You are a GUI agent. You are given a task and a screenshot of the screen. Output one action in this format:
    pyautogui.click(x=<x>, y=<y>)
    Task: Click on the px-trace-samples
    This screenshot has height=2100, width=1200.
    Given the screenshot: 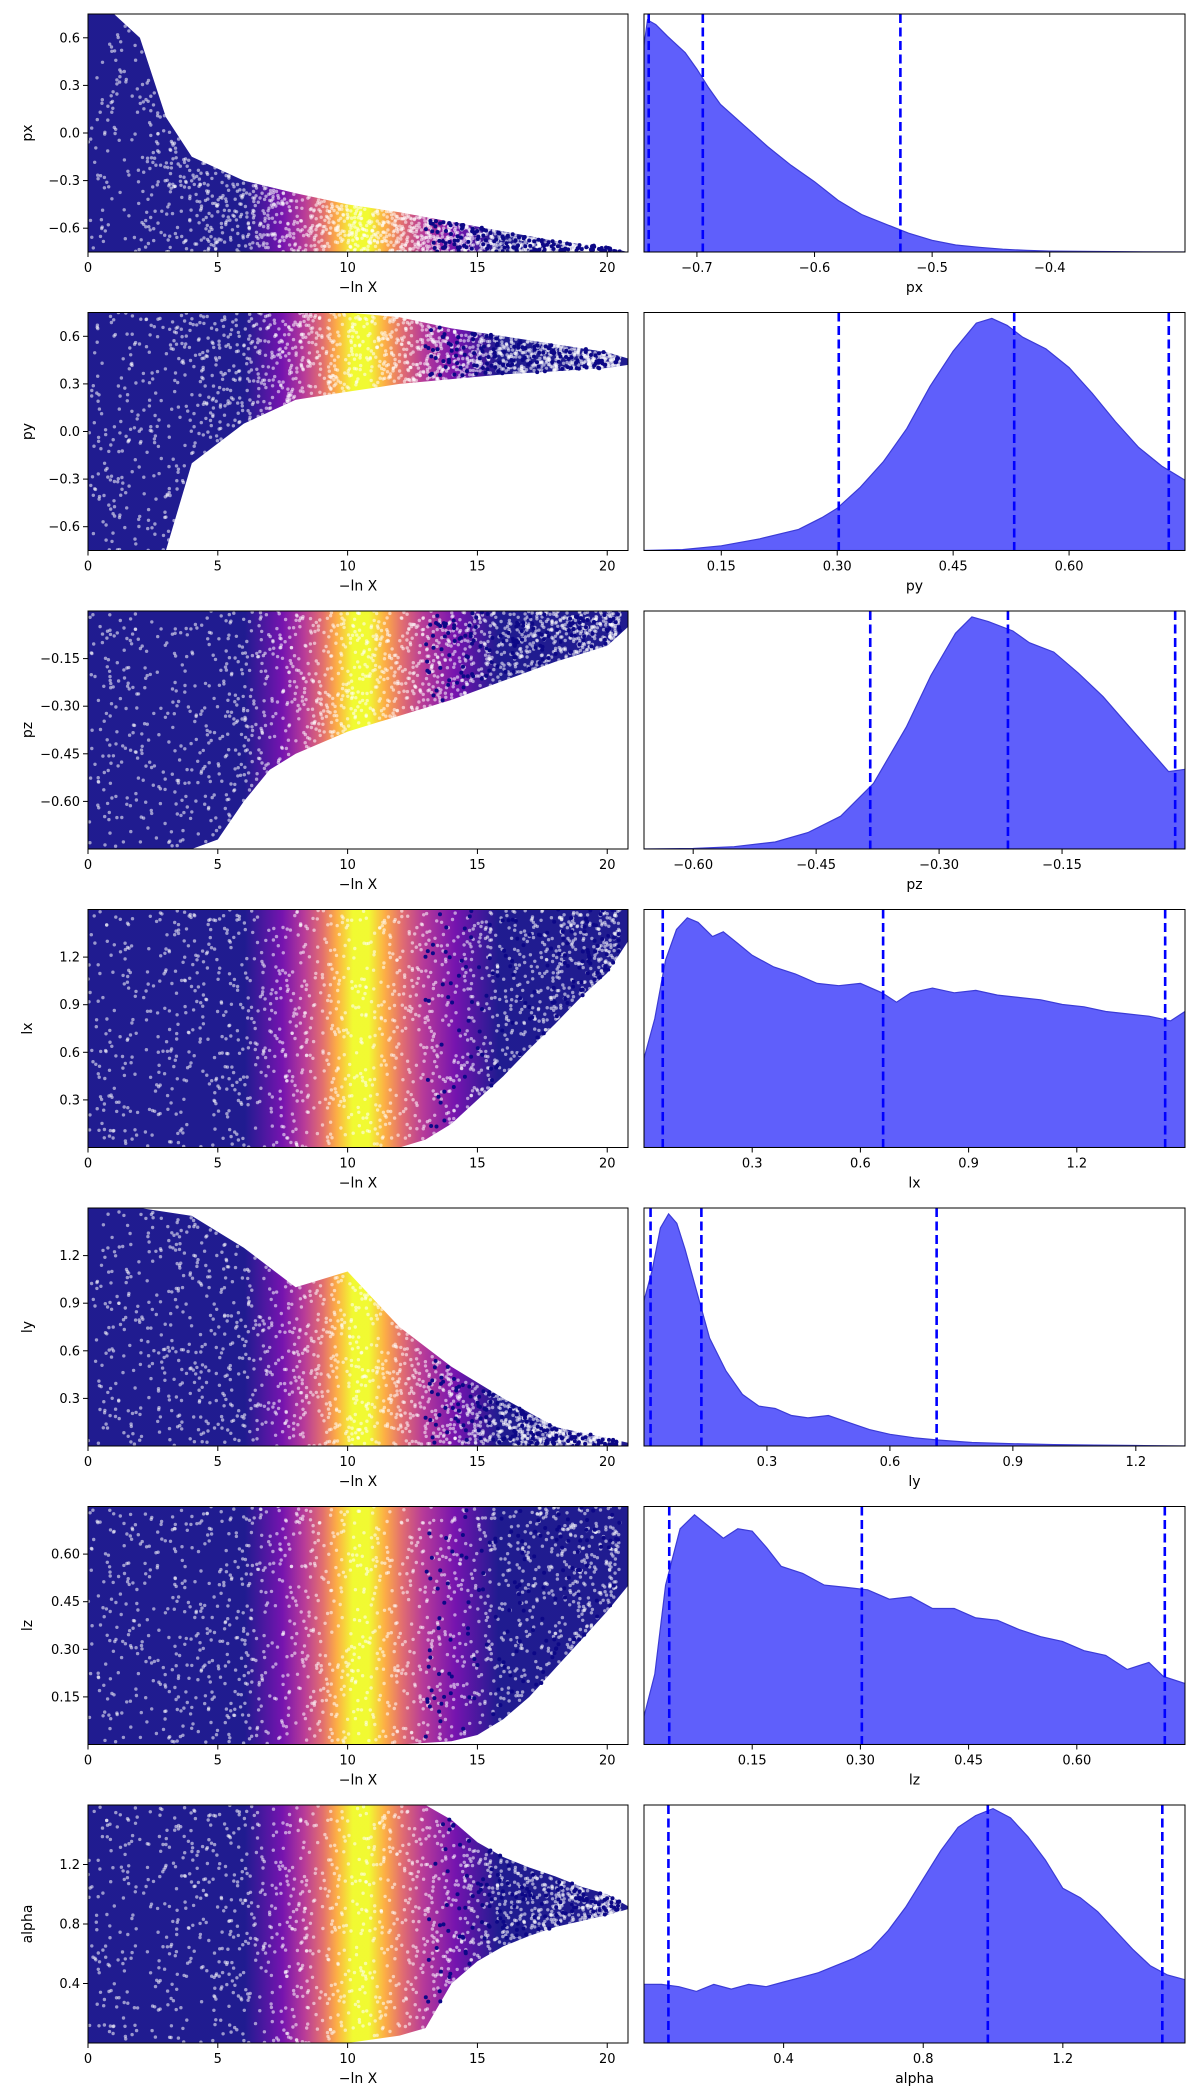 What is the action you would take?
    pyautogui.click(x=358, y=133)
    